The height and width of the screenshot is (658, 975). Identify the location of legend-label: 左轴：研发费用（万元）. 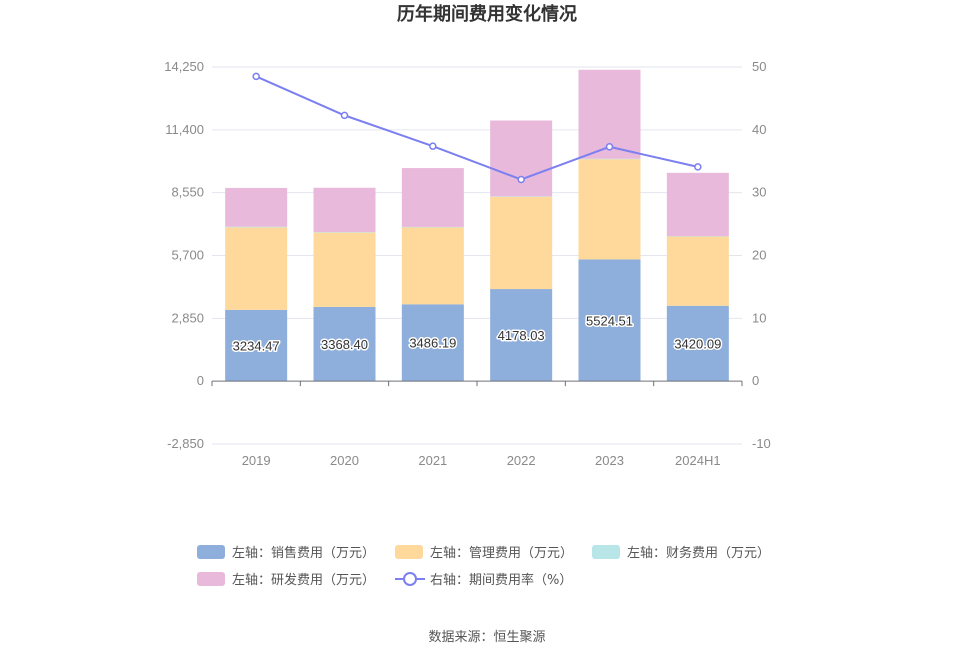
(303, 580).